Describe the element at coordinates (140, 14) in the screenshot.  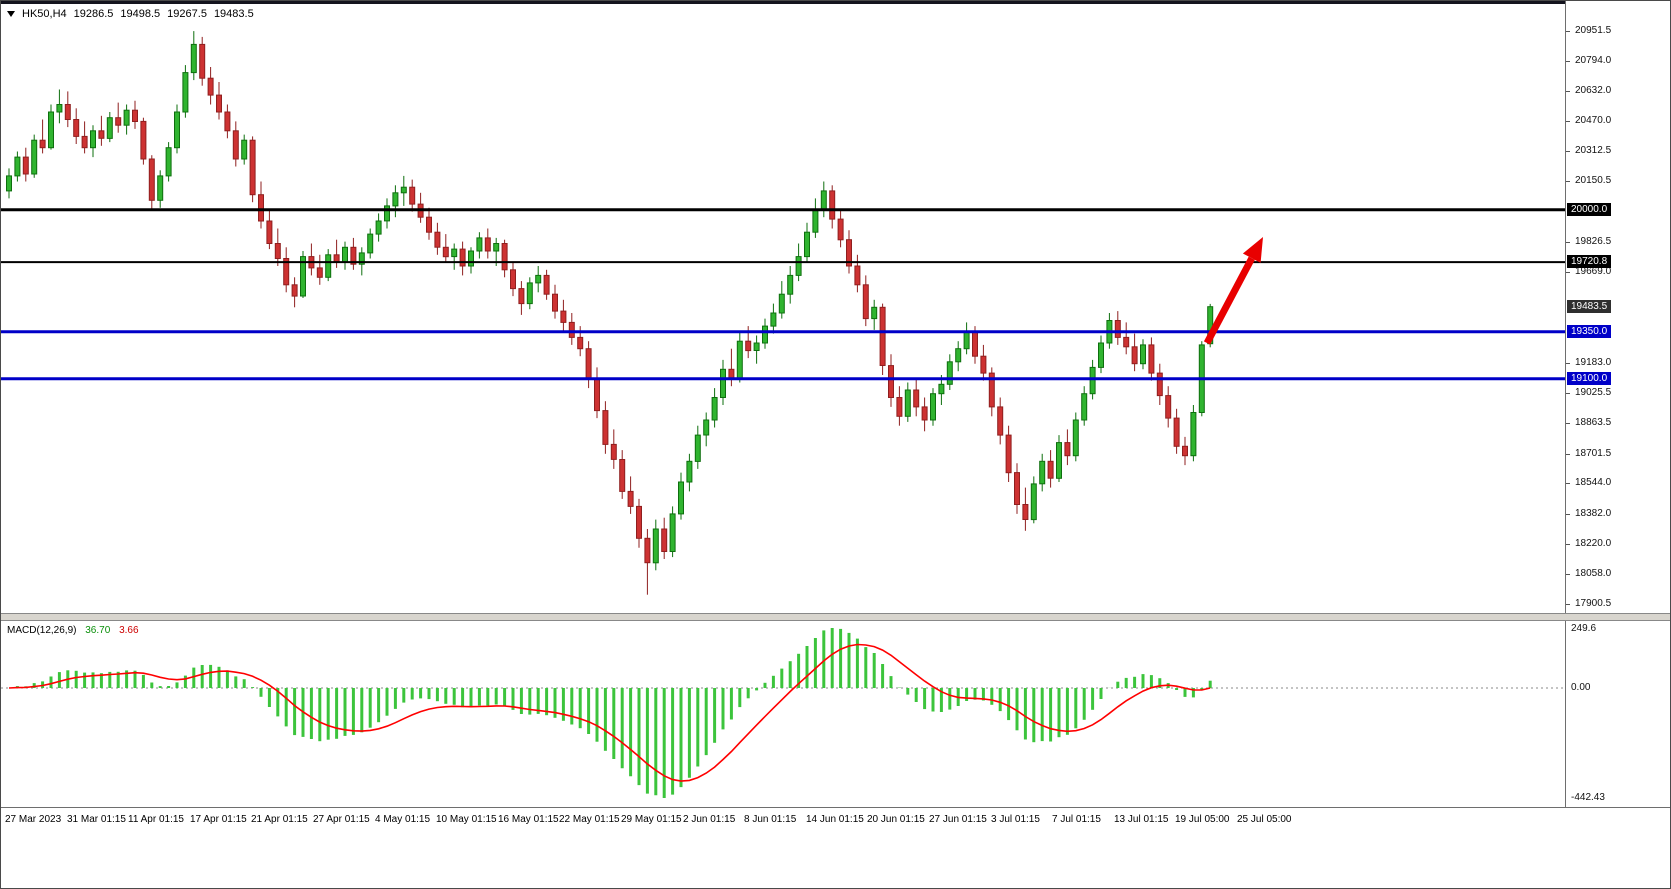
I see `ohlc-high: 19498.5` at that location.